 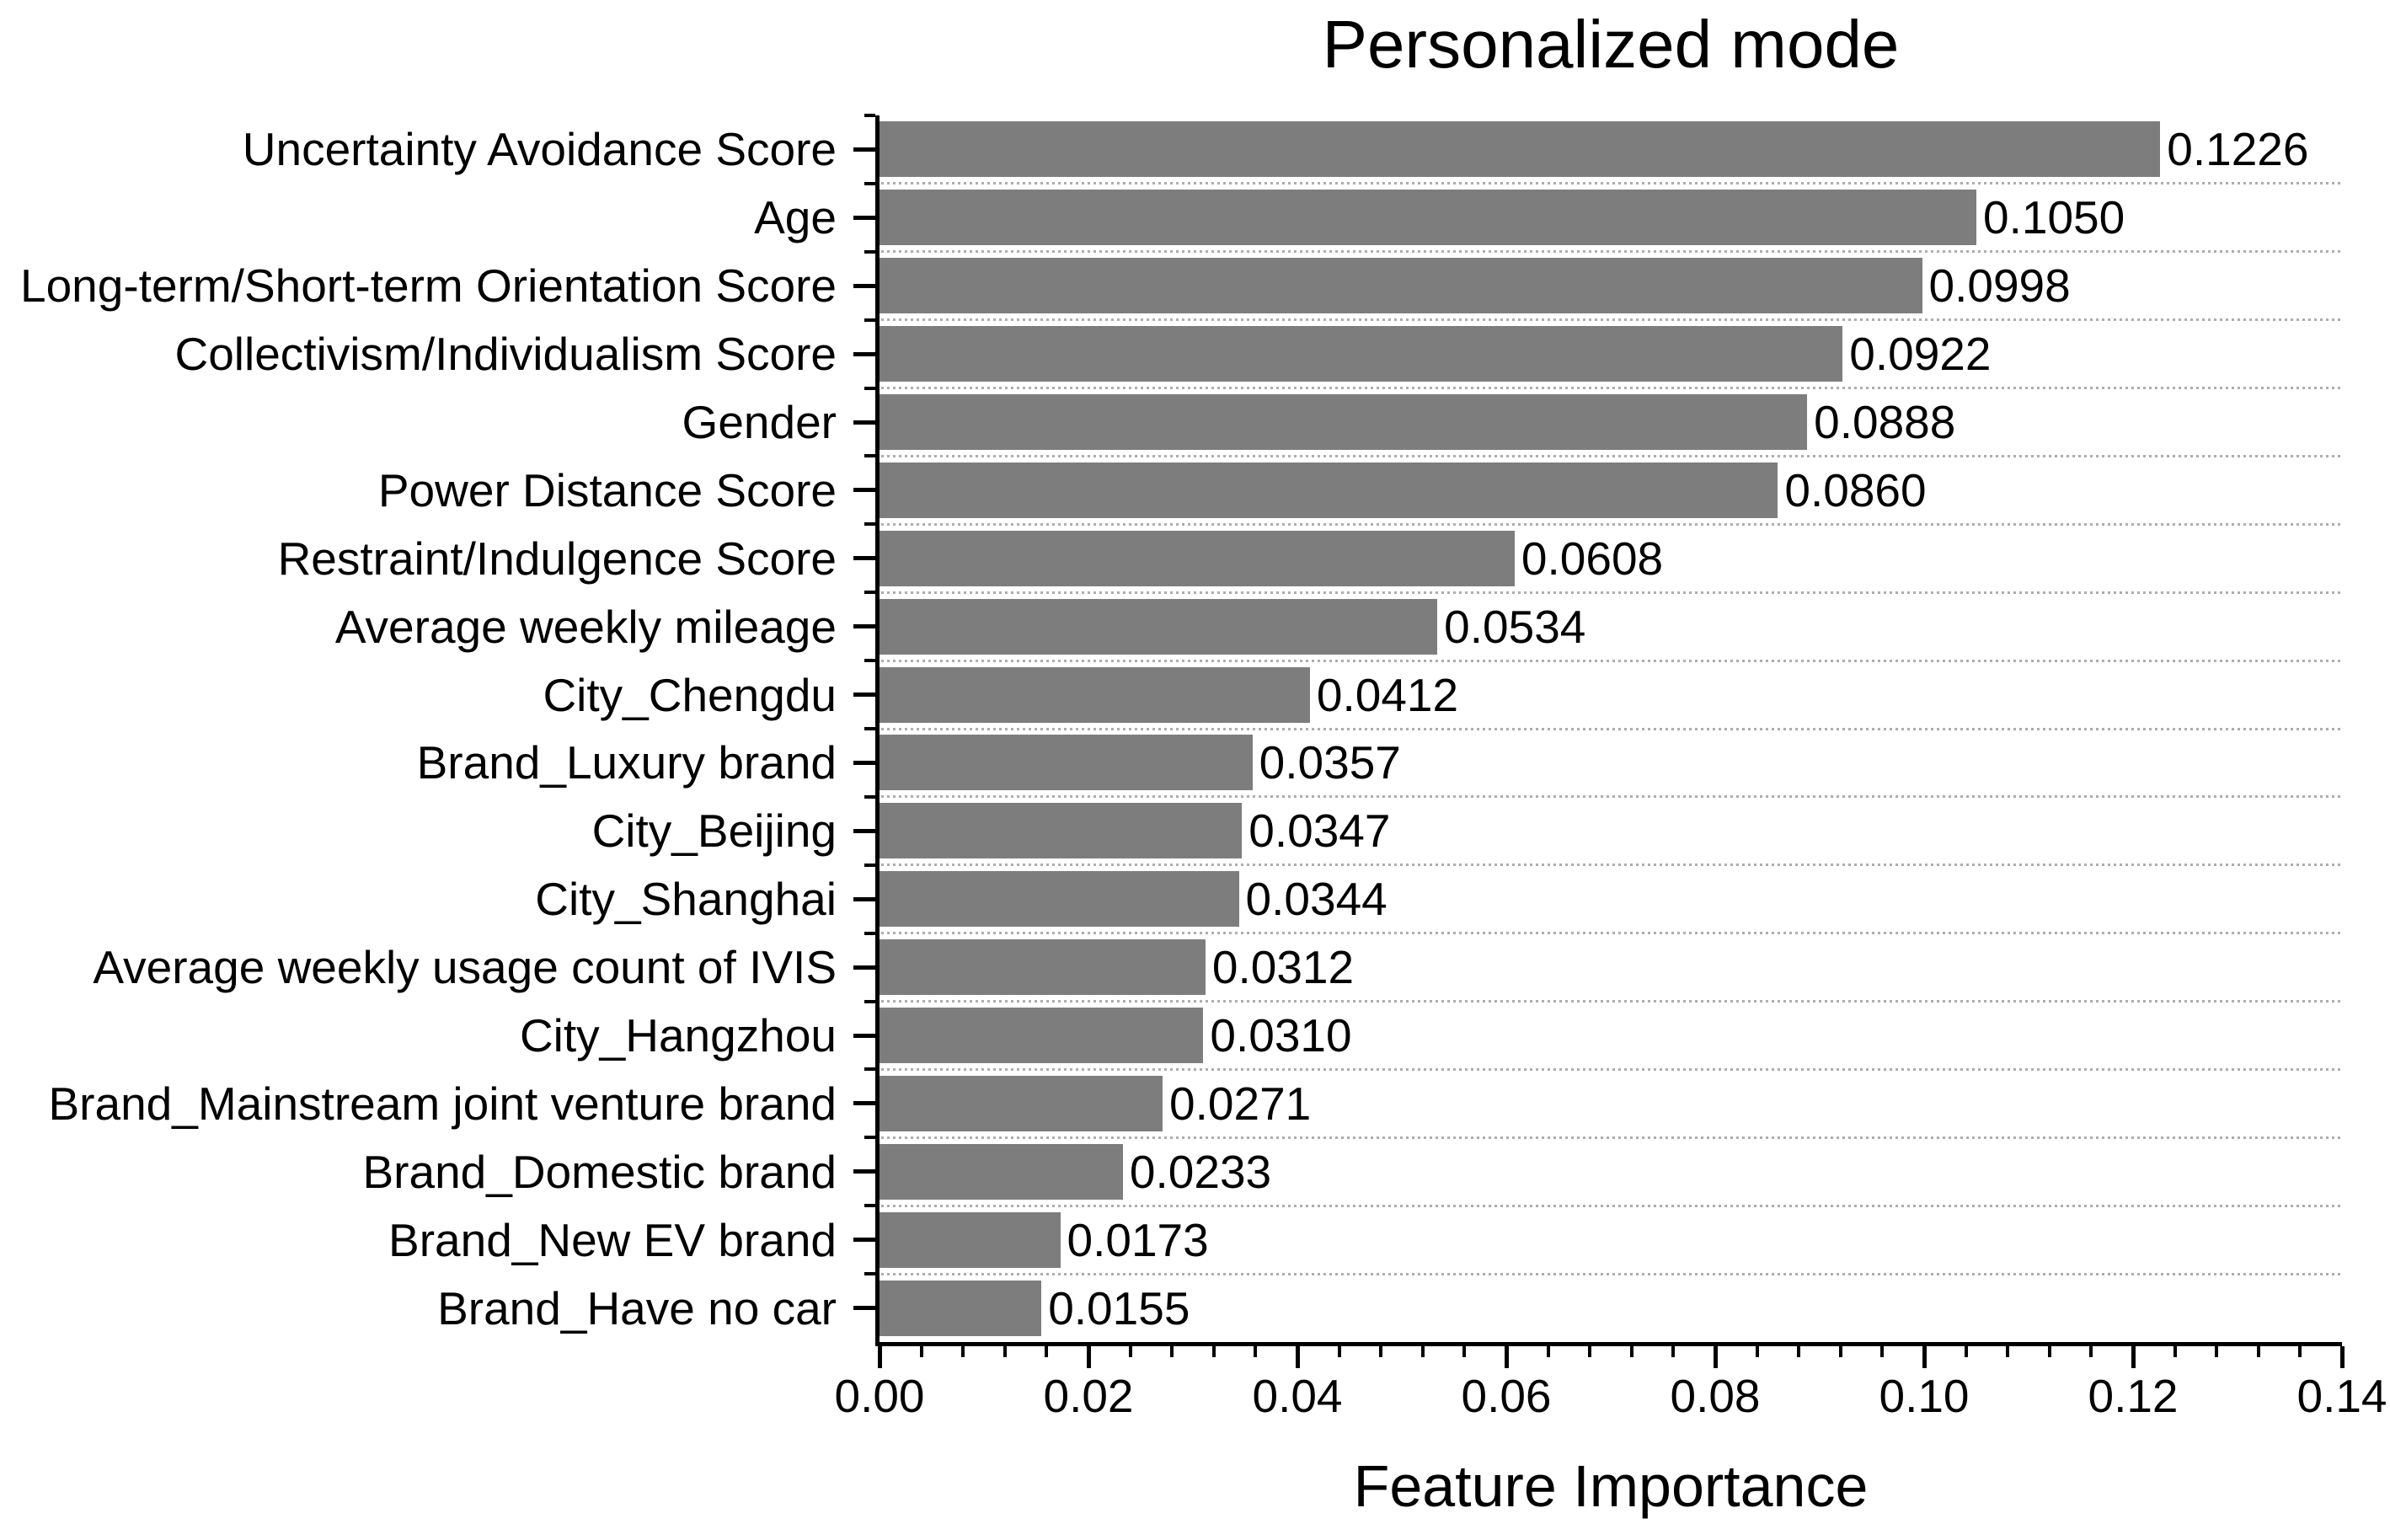 What do you see at coordinates (1387, 695) in the screenshot?
I see `bar-value-label: 0.0412` at bounding box center [1387, 695].